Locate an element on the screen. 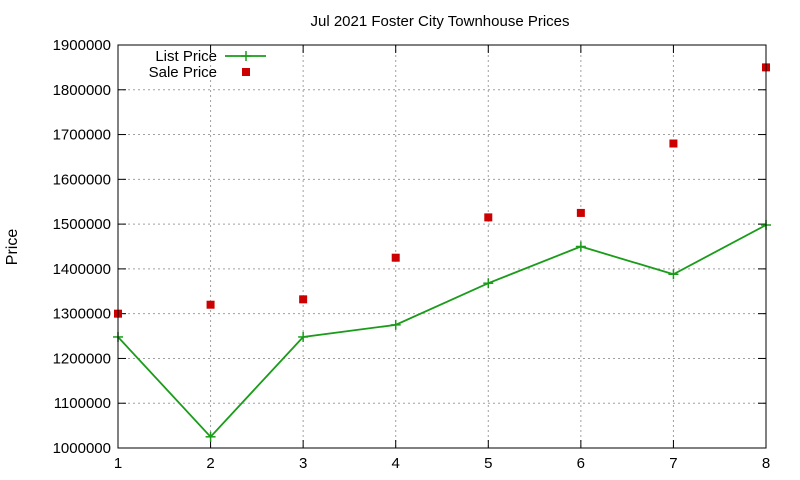 This screenshot has height=480, width=800. y-axis-label: Price is located at coordinates (12, 247).